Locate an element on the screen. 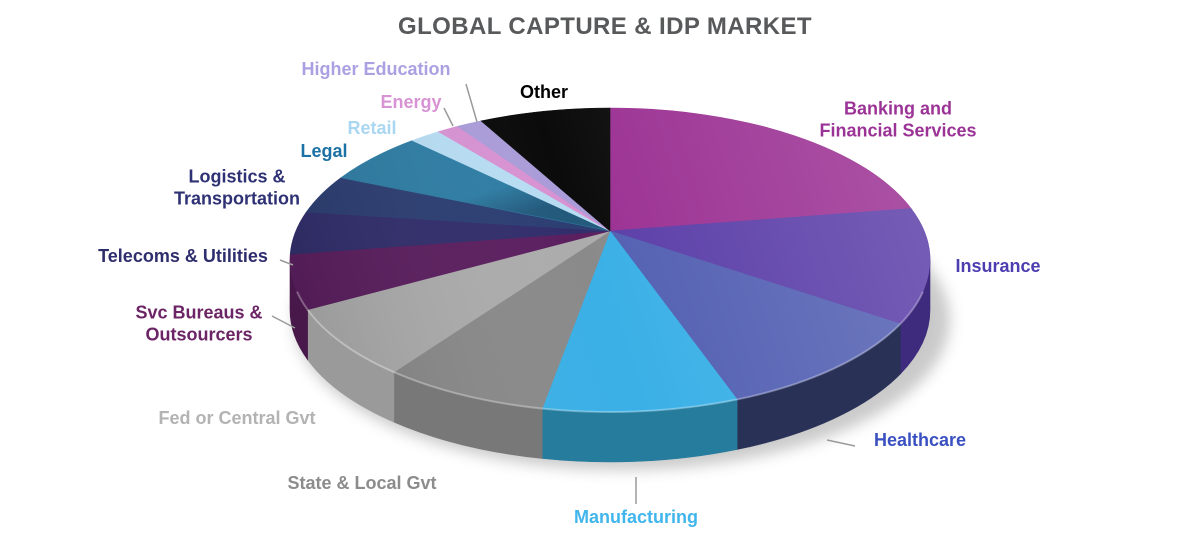  slice-label-manufacturing: Manufacturing is located at coordinates (636, 517).